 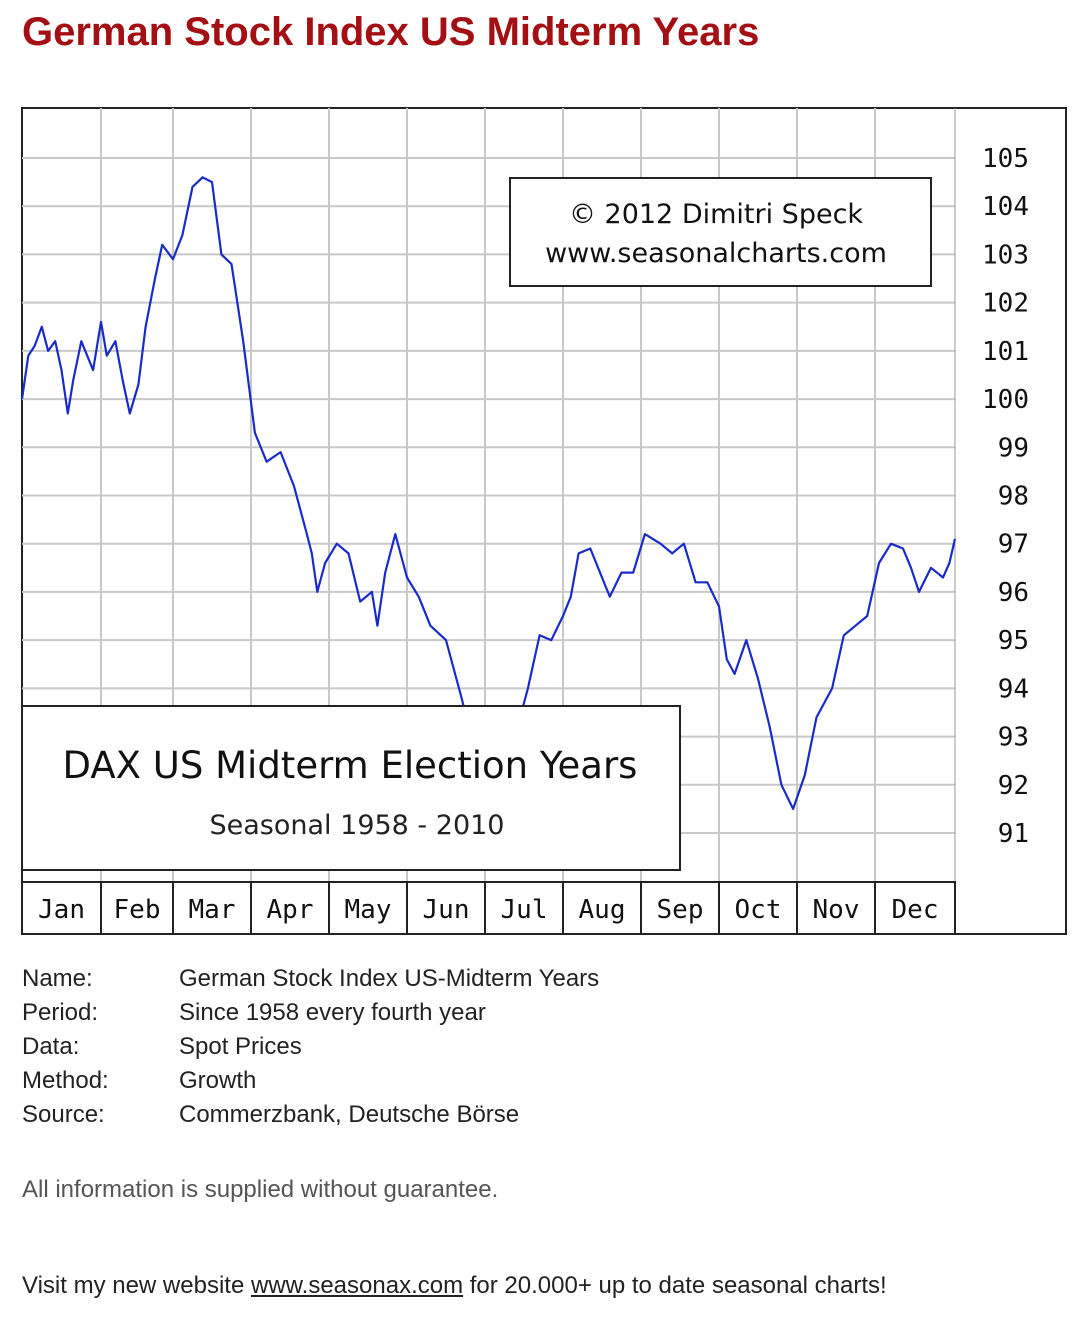 What do you see at coordinates (389, 978) in the screenshot?
I see `info-value: German Stock Index US-Midterm Years` at bounding box center [389, 978].